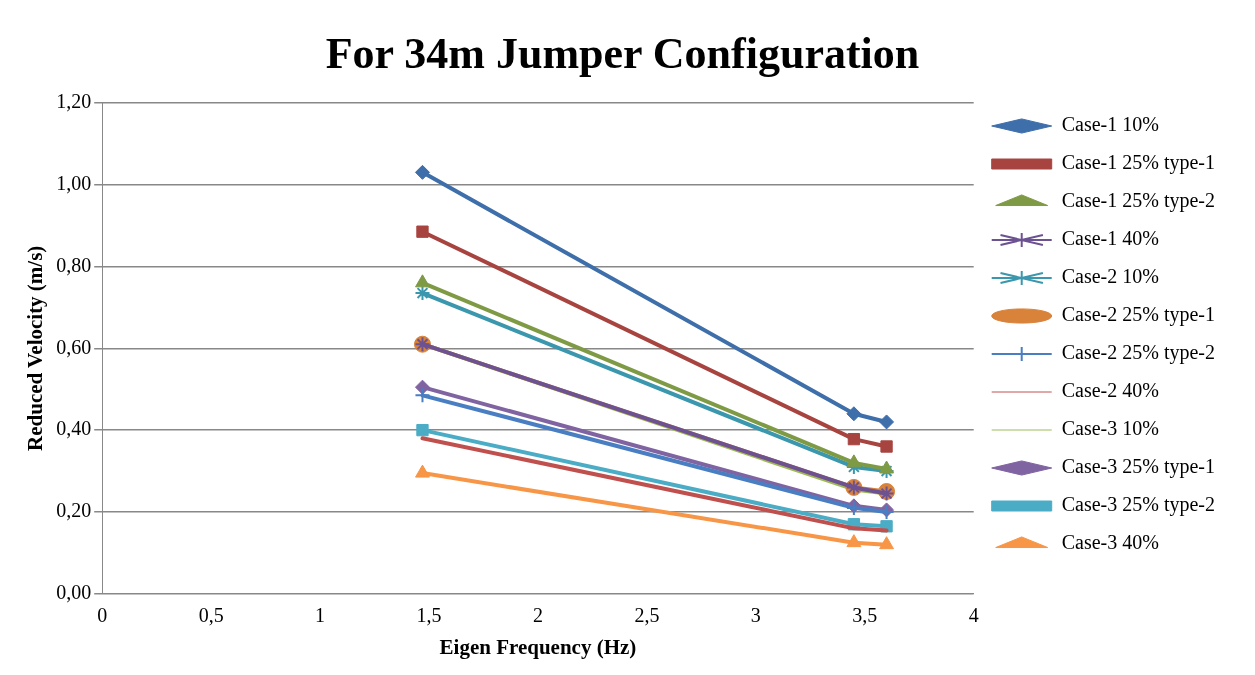 The width and height of the screenshot is (1255, 675). I want to click on legend-label: Case-1 25% type-2, so click(1138, 201).